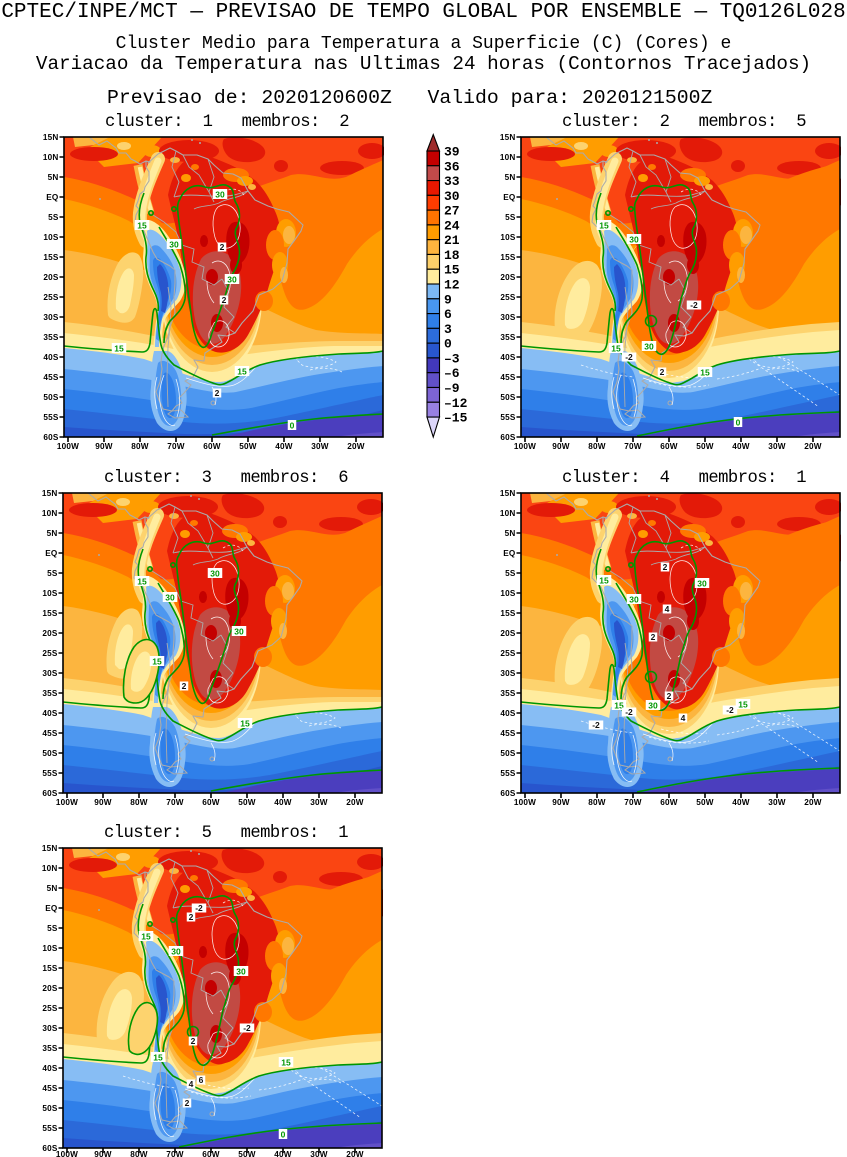 Image resolution: width=847 pixels, height=1157 pixels. Describe the element at coordinates (51, 377) in the screenshot. I see `svg-text: 45S` at that location.